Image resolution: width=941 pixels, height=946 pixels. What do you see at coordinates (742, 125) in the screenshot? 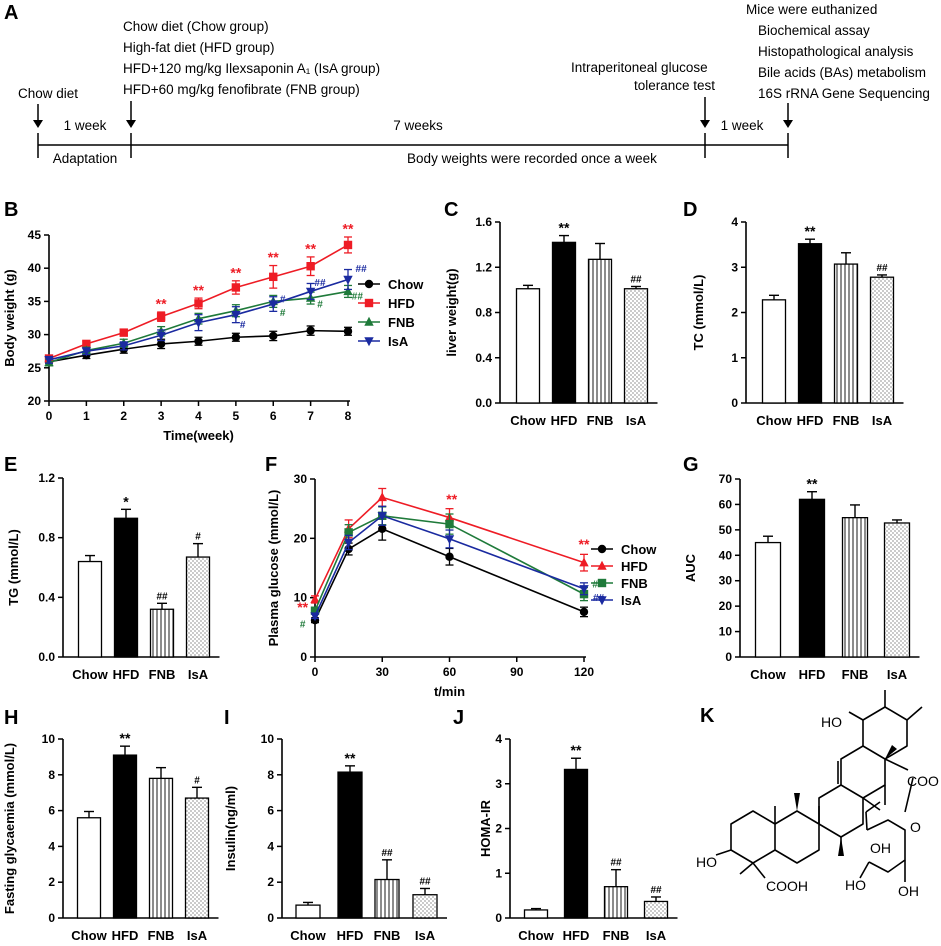
I see `week1b-label: 1 week` at bounding box center [742, 125].